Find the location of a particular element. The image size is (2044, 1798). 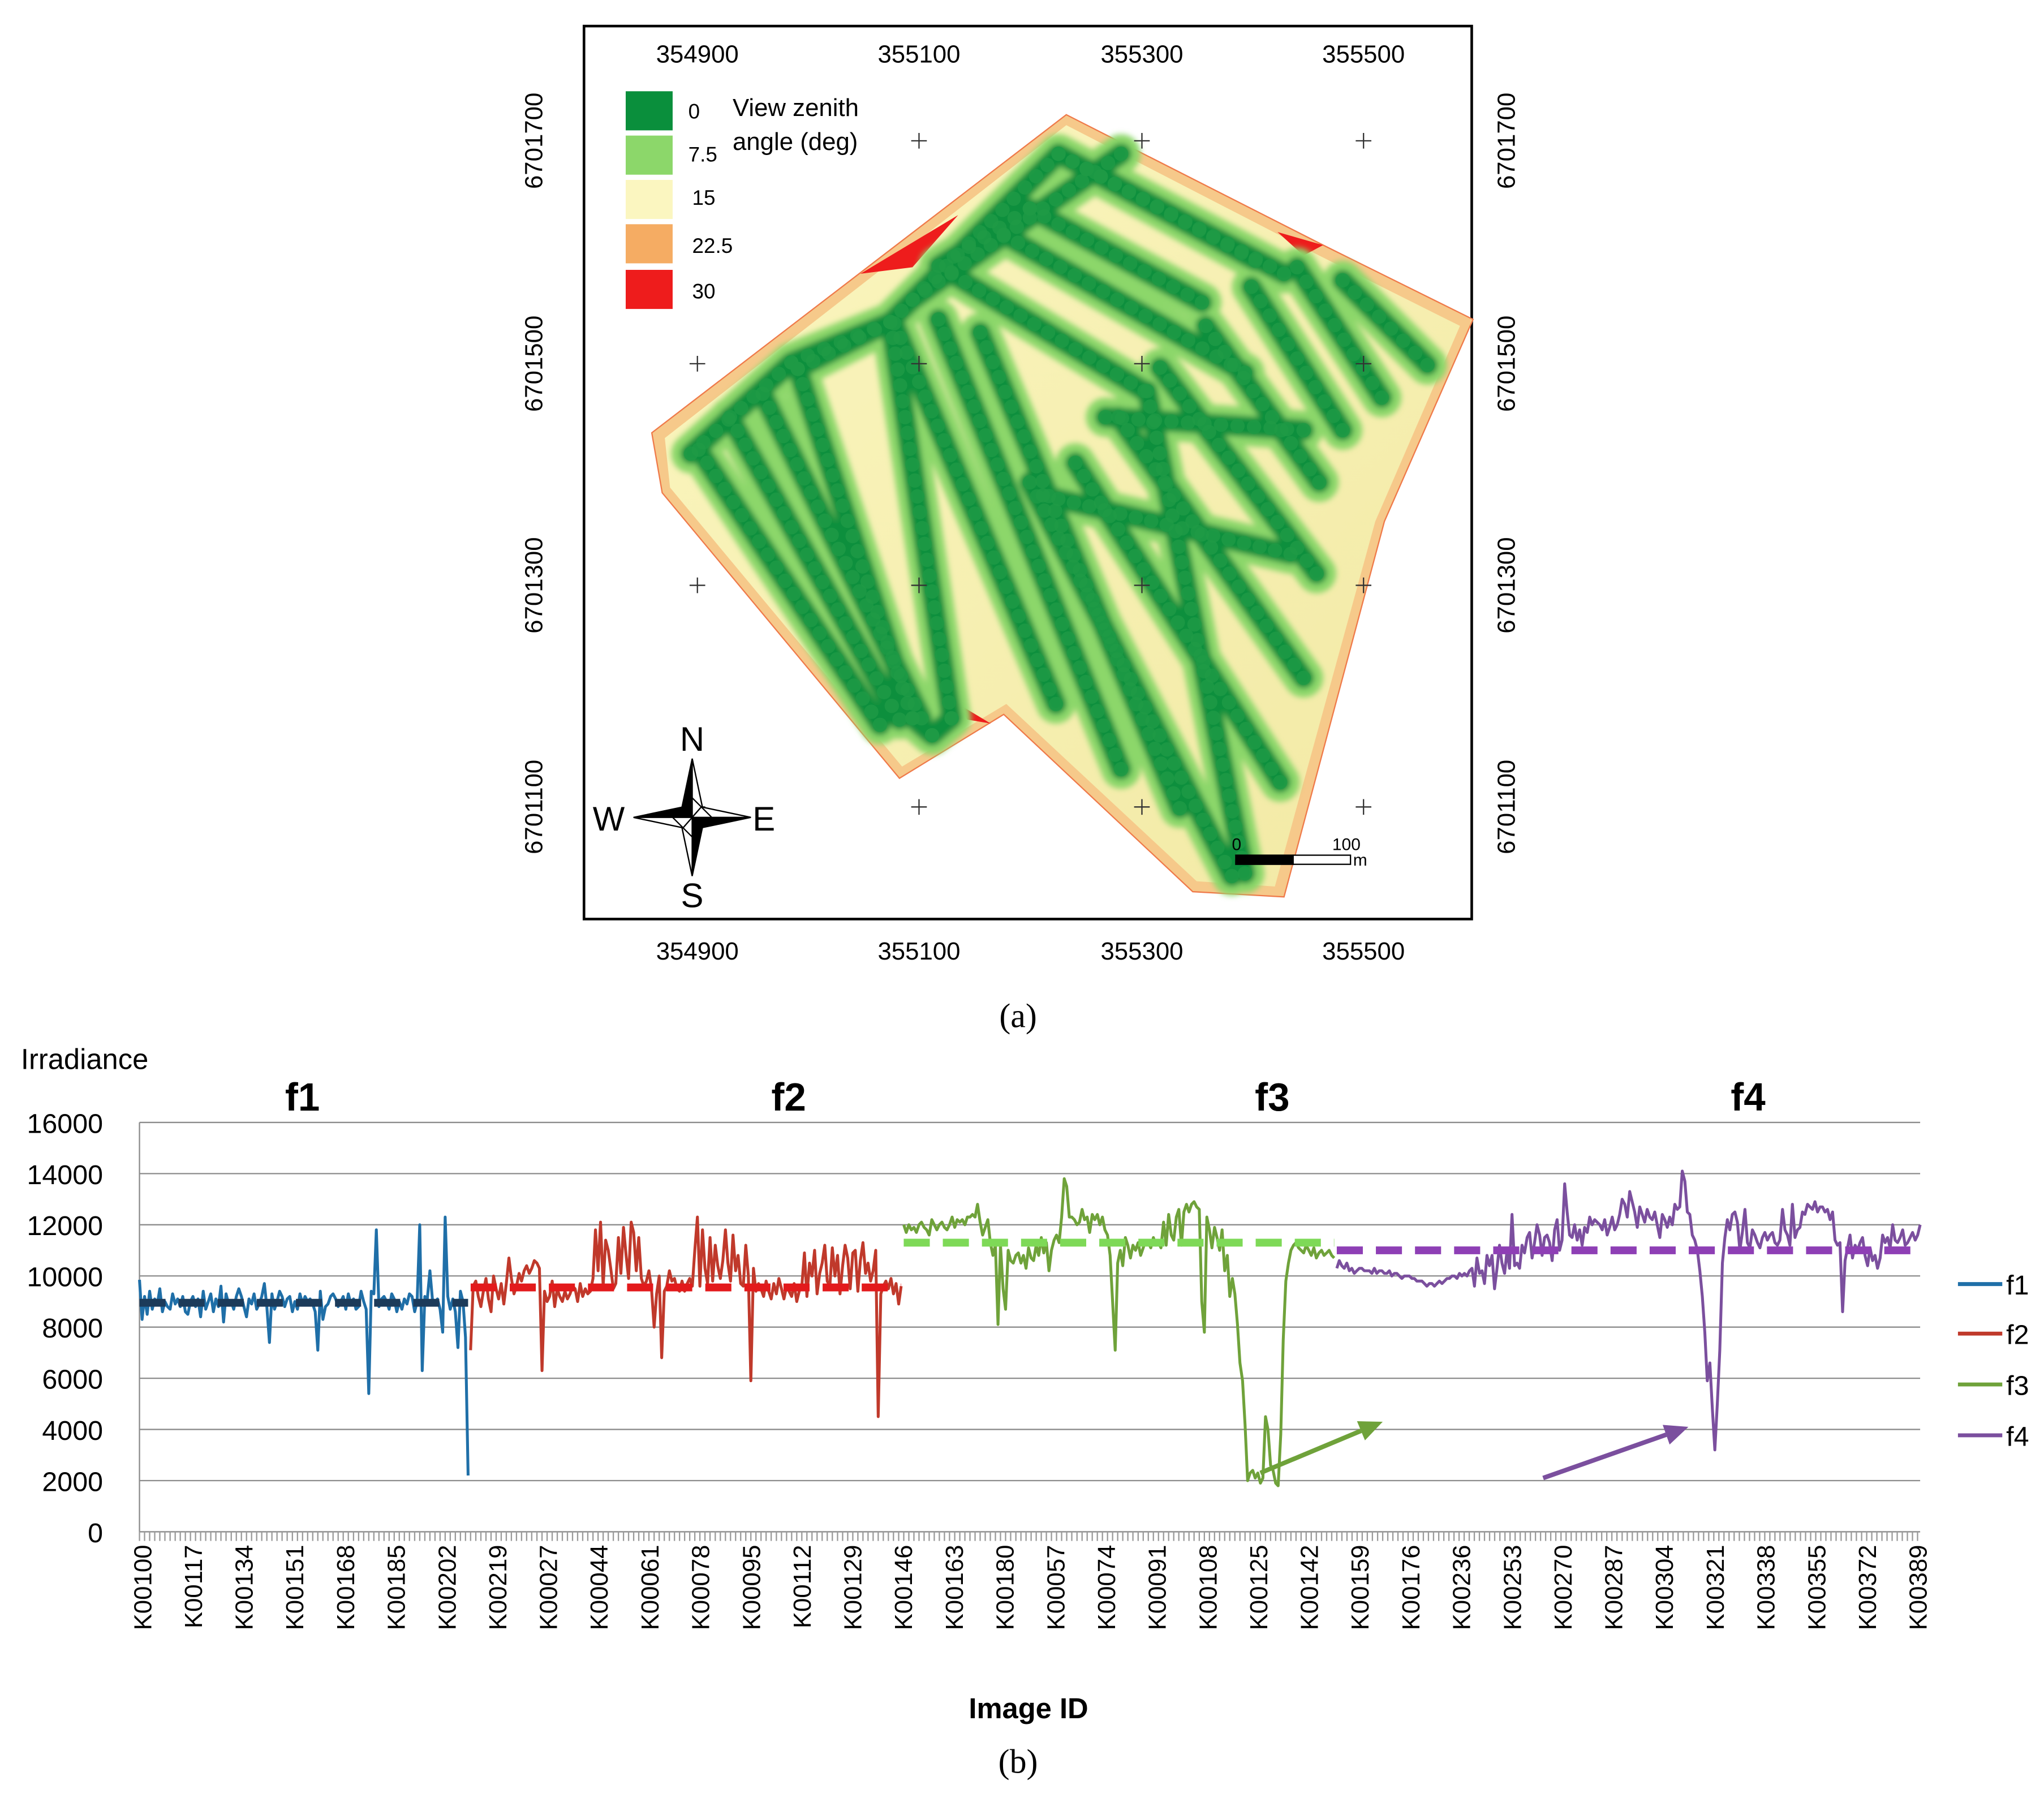

map-y-tick: 6701300 is located at coordinates (534, 585).